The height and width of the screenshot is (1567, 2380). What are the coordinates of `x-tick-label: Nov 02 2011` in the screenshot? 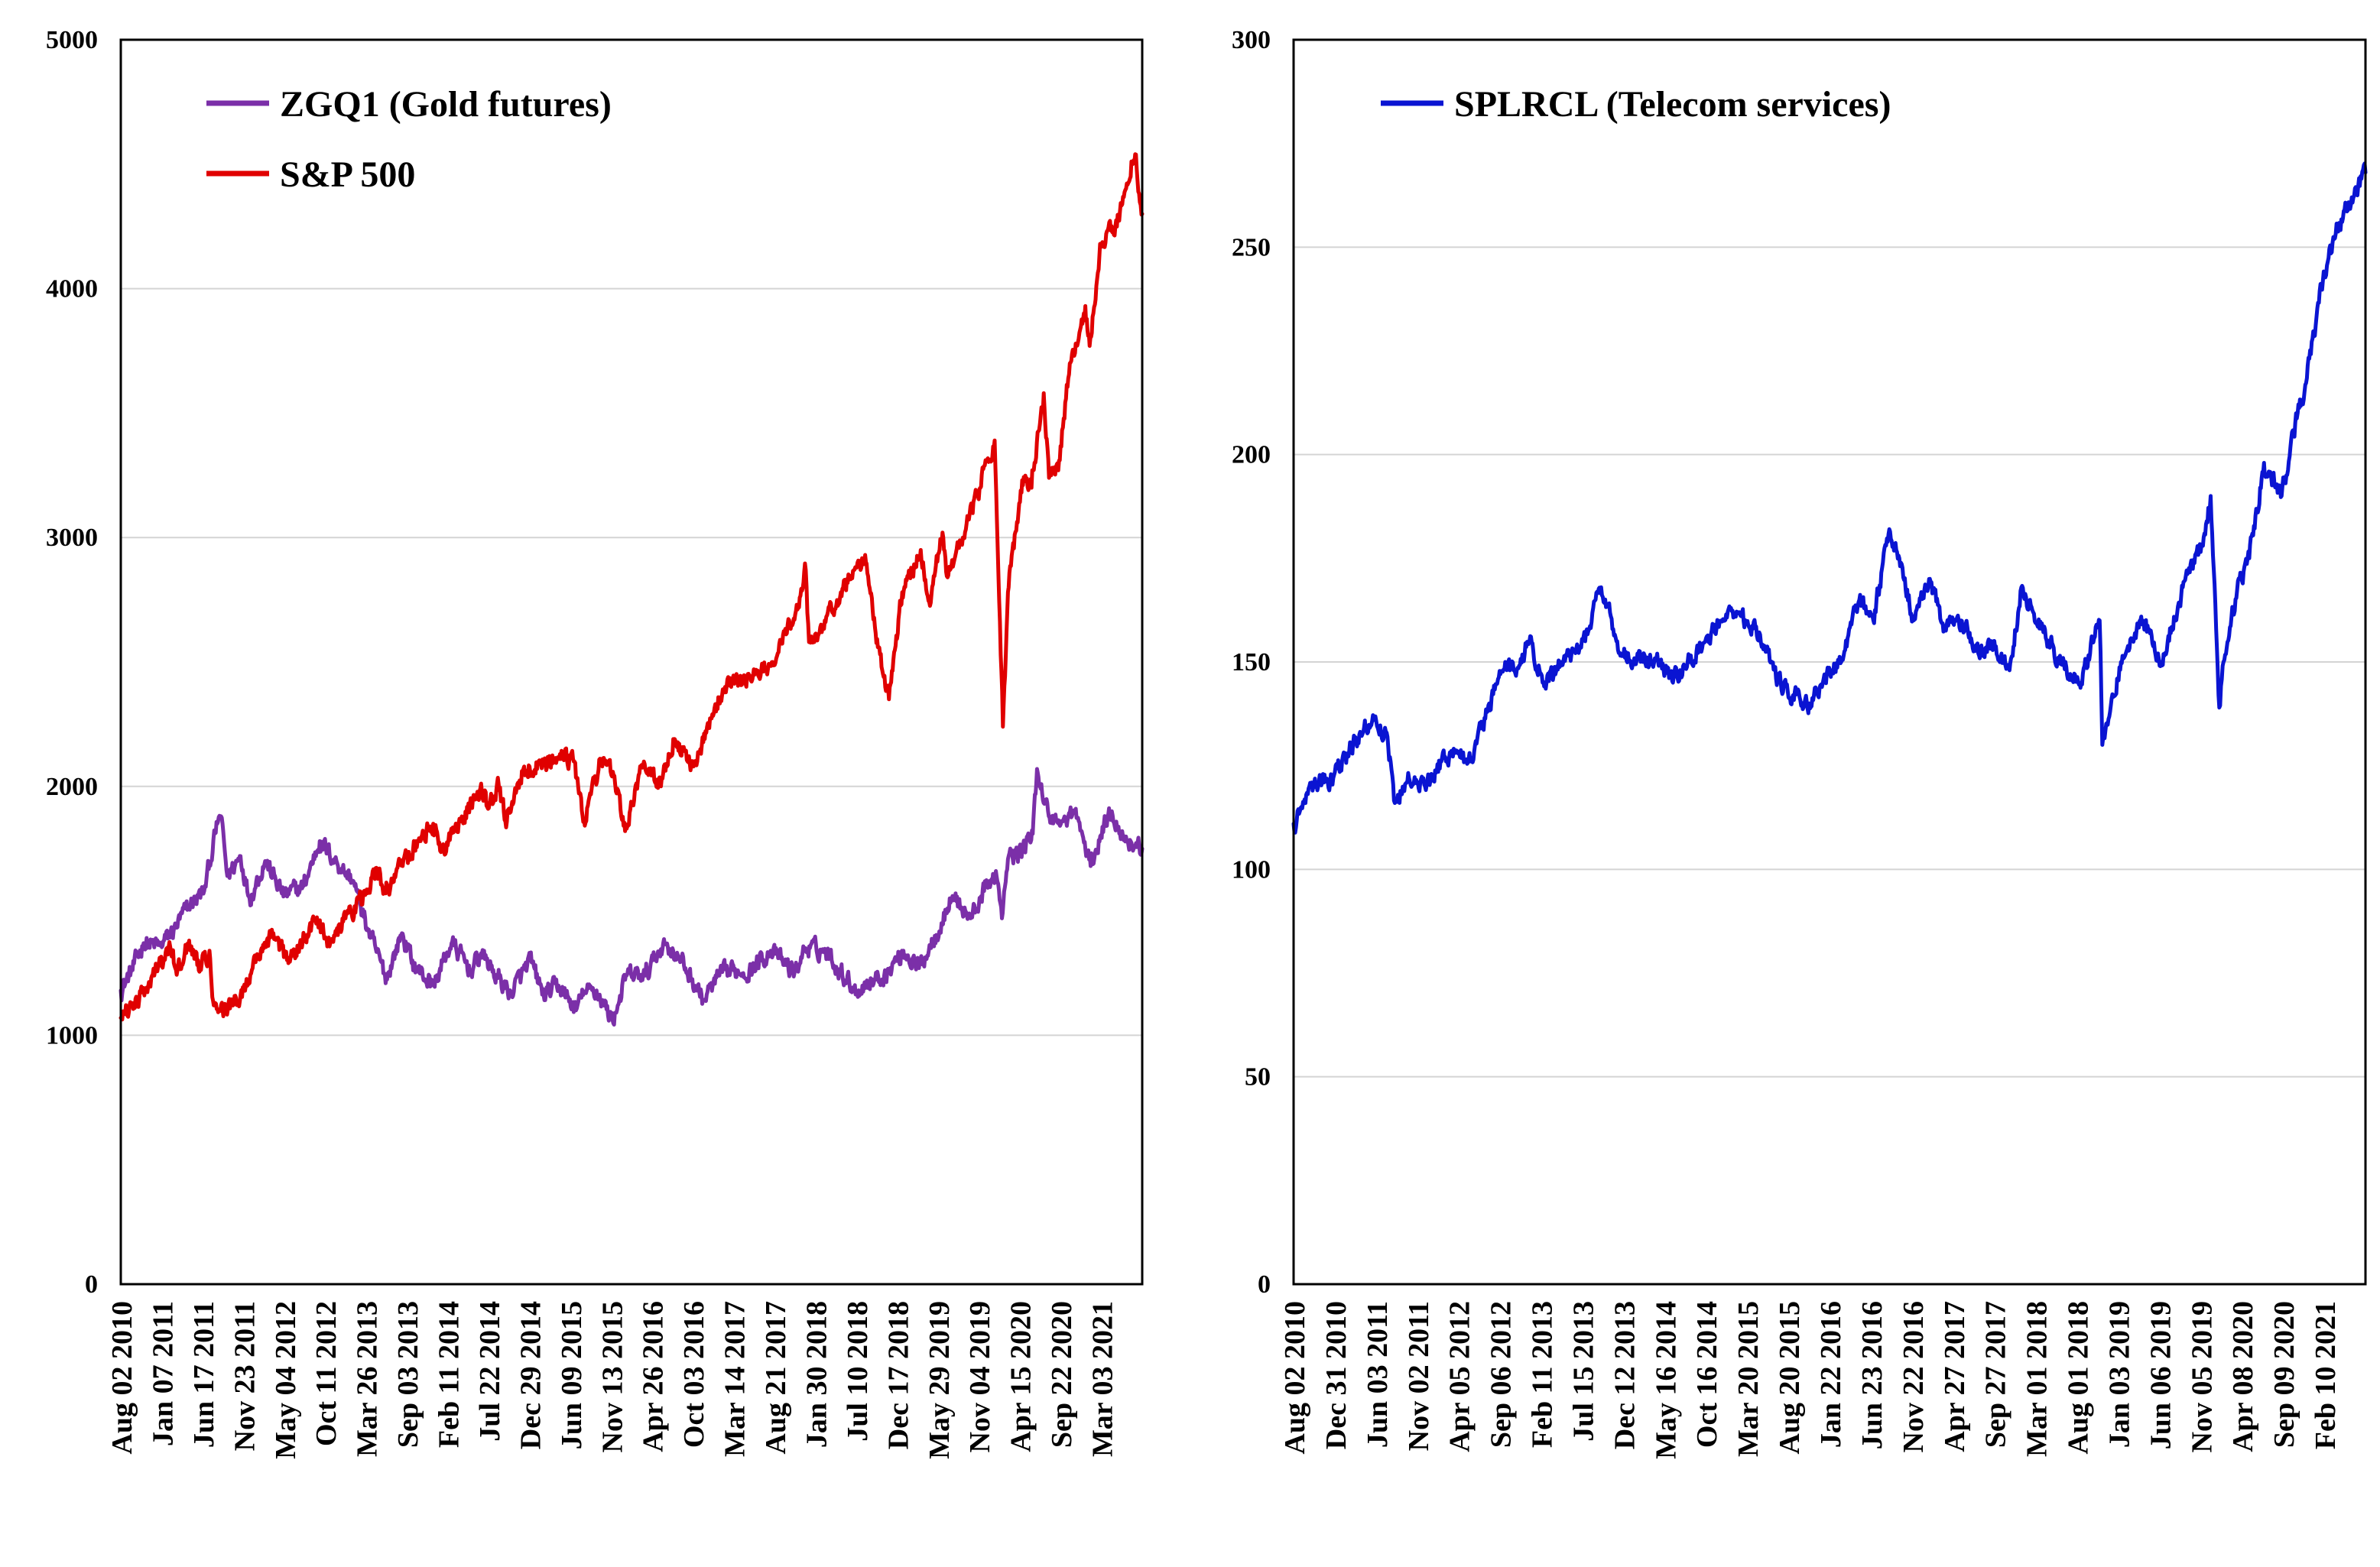 It's located at (1419, 1376).